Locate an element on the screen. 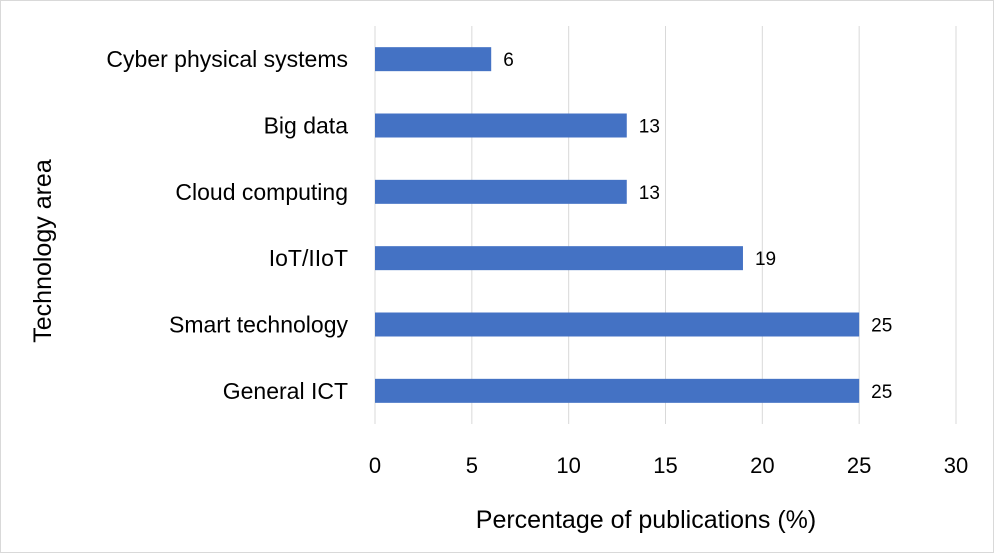 This screenshot has height=553, width=994. x-tick-labels: 0 5 10 15 20 25 30 is located at coordinates (668, 465).